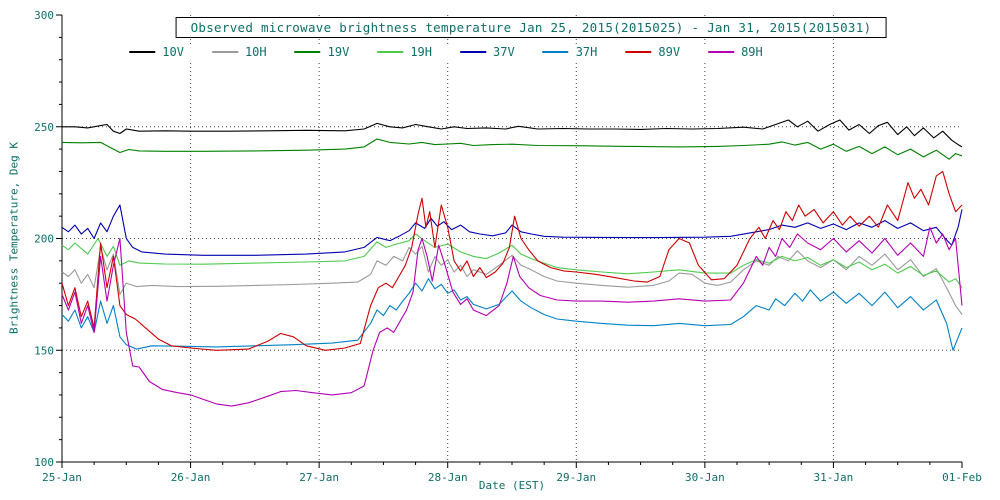 The height and width of the screenshot is (500, 1000). I want to click on series-line-37H, so click(512, 314).